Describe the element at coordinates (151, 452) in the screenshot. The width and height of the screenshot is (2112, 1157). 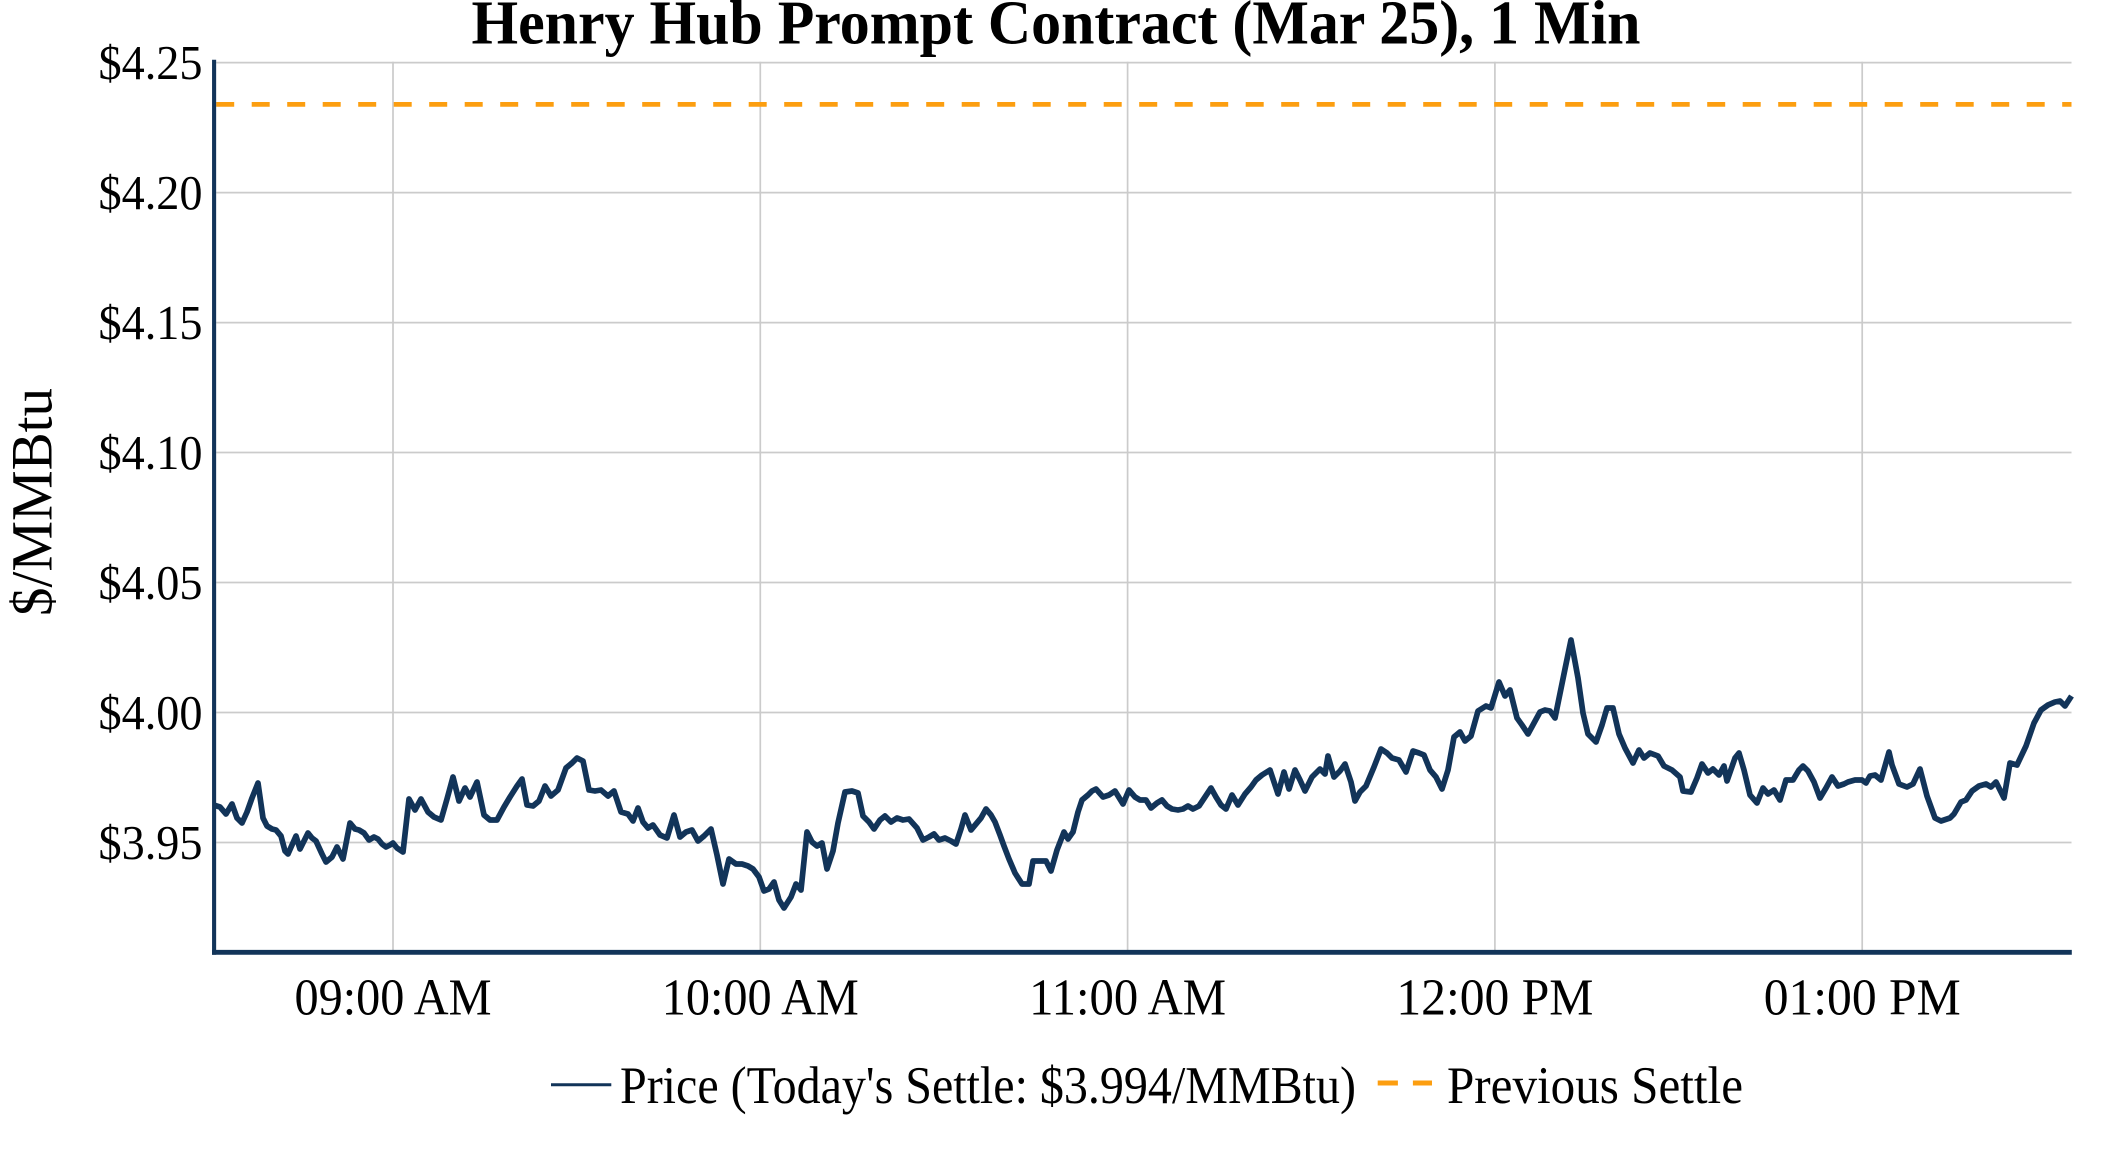
I see `svg-text: $4.10` at that location.